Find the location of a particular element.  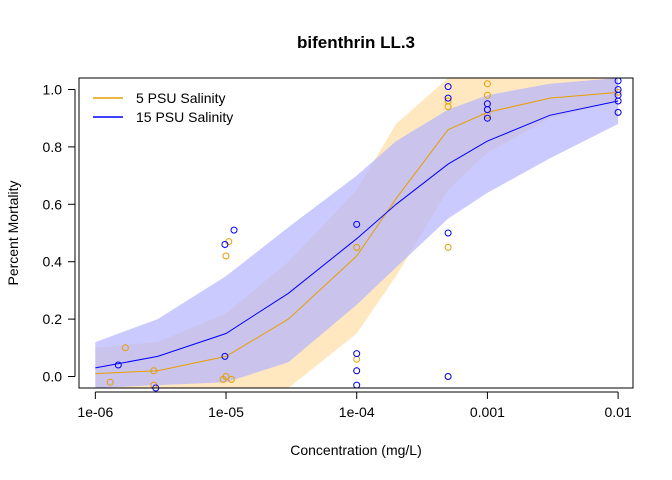

x-axis: 1e-06 1e-05 1e-04 0.001 0.01 is located at coordinates (354, 405).